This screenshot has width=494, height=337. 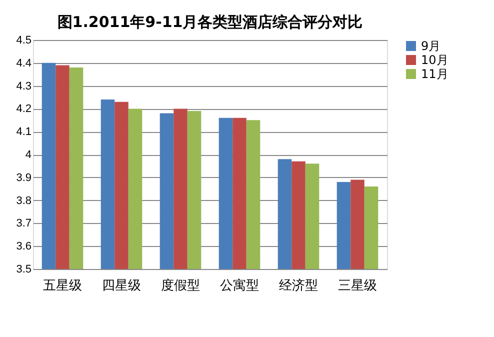 I want to click on legend-label: 11月, so click(x=434, y=74).